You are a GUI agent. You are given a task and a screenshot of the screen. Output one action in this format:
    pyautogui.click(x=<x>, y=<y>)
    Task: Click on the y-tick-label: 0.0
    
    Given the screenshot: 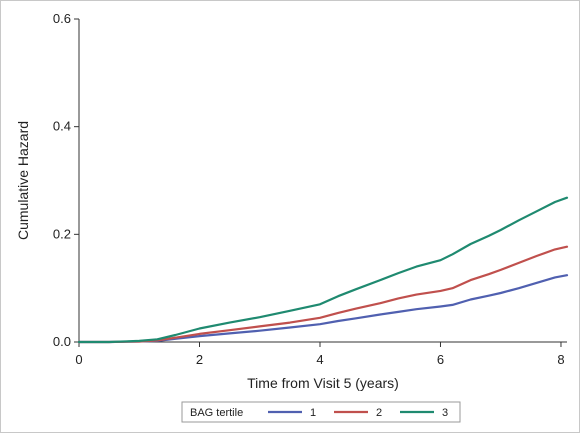 What is the action you would take?
    pyautogui.click(x=62, y=341)
    